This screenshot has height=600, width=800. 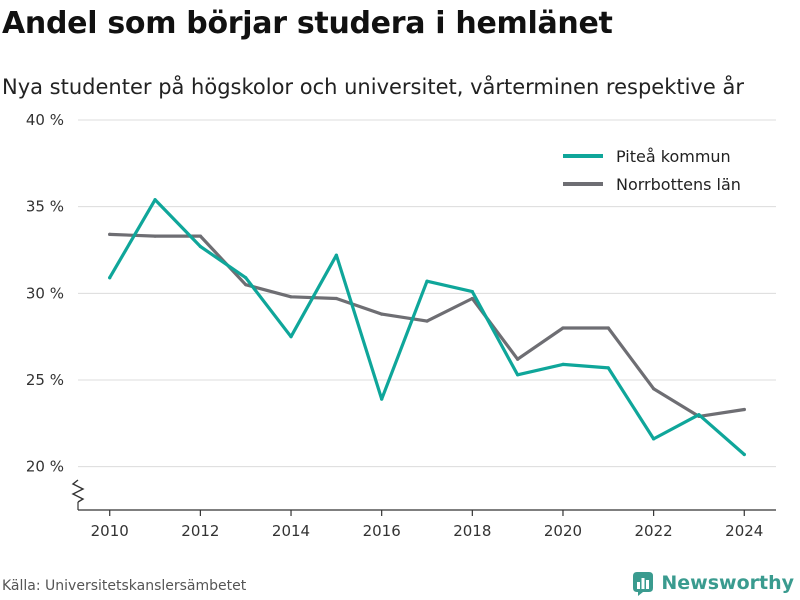 What do you see at coordinates (124, 586) in the screenshot?
I see `source-note: Källa: Universitetskanslersämbetet` at bounding box center [124, 586].